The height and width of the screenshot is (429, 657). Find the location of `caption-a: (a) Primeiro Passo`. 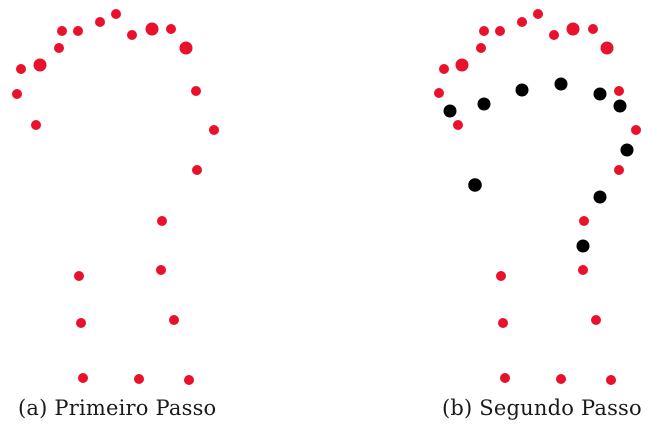

caption-a: (a) Primeiro Passo is located at coordinates (117, 408).